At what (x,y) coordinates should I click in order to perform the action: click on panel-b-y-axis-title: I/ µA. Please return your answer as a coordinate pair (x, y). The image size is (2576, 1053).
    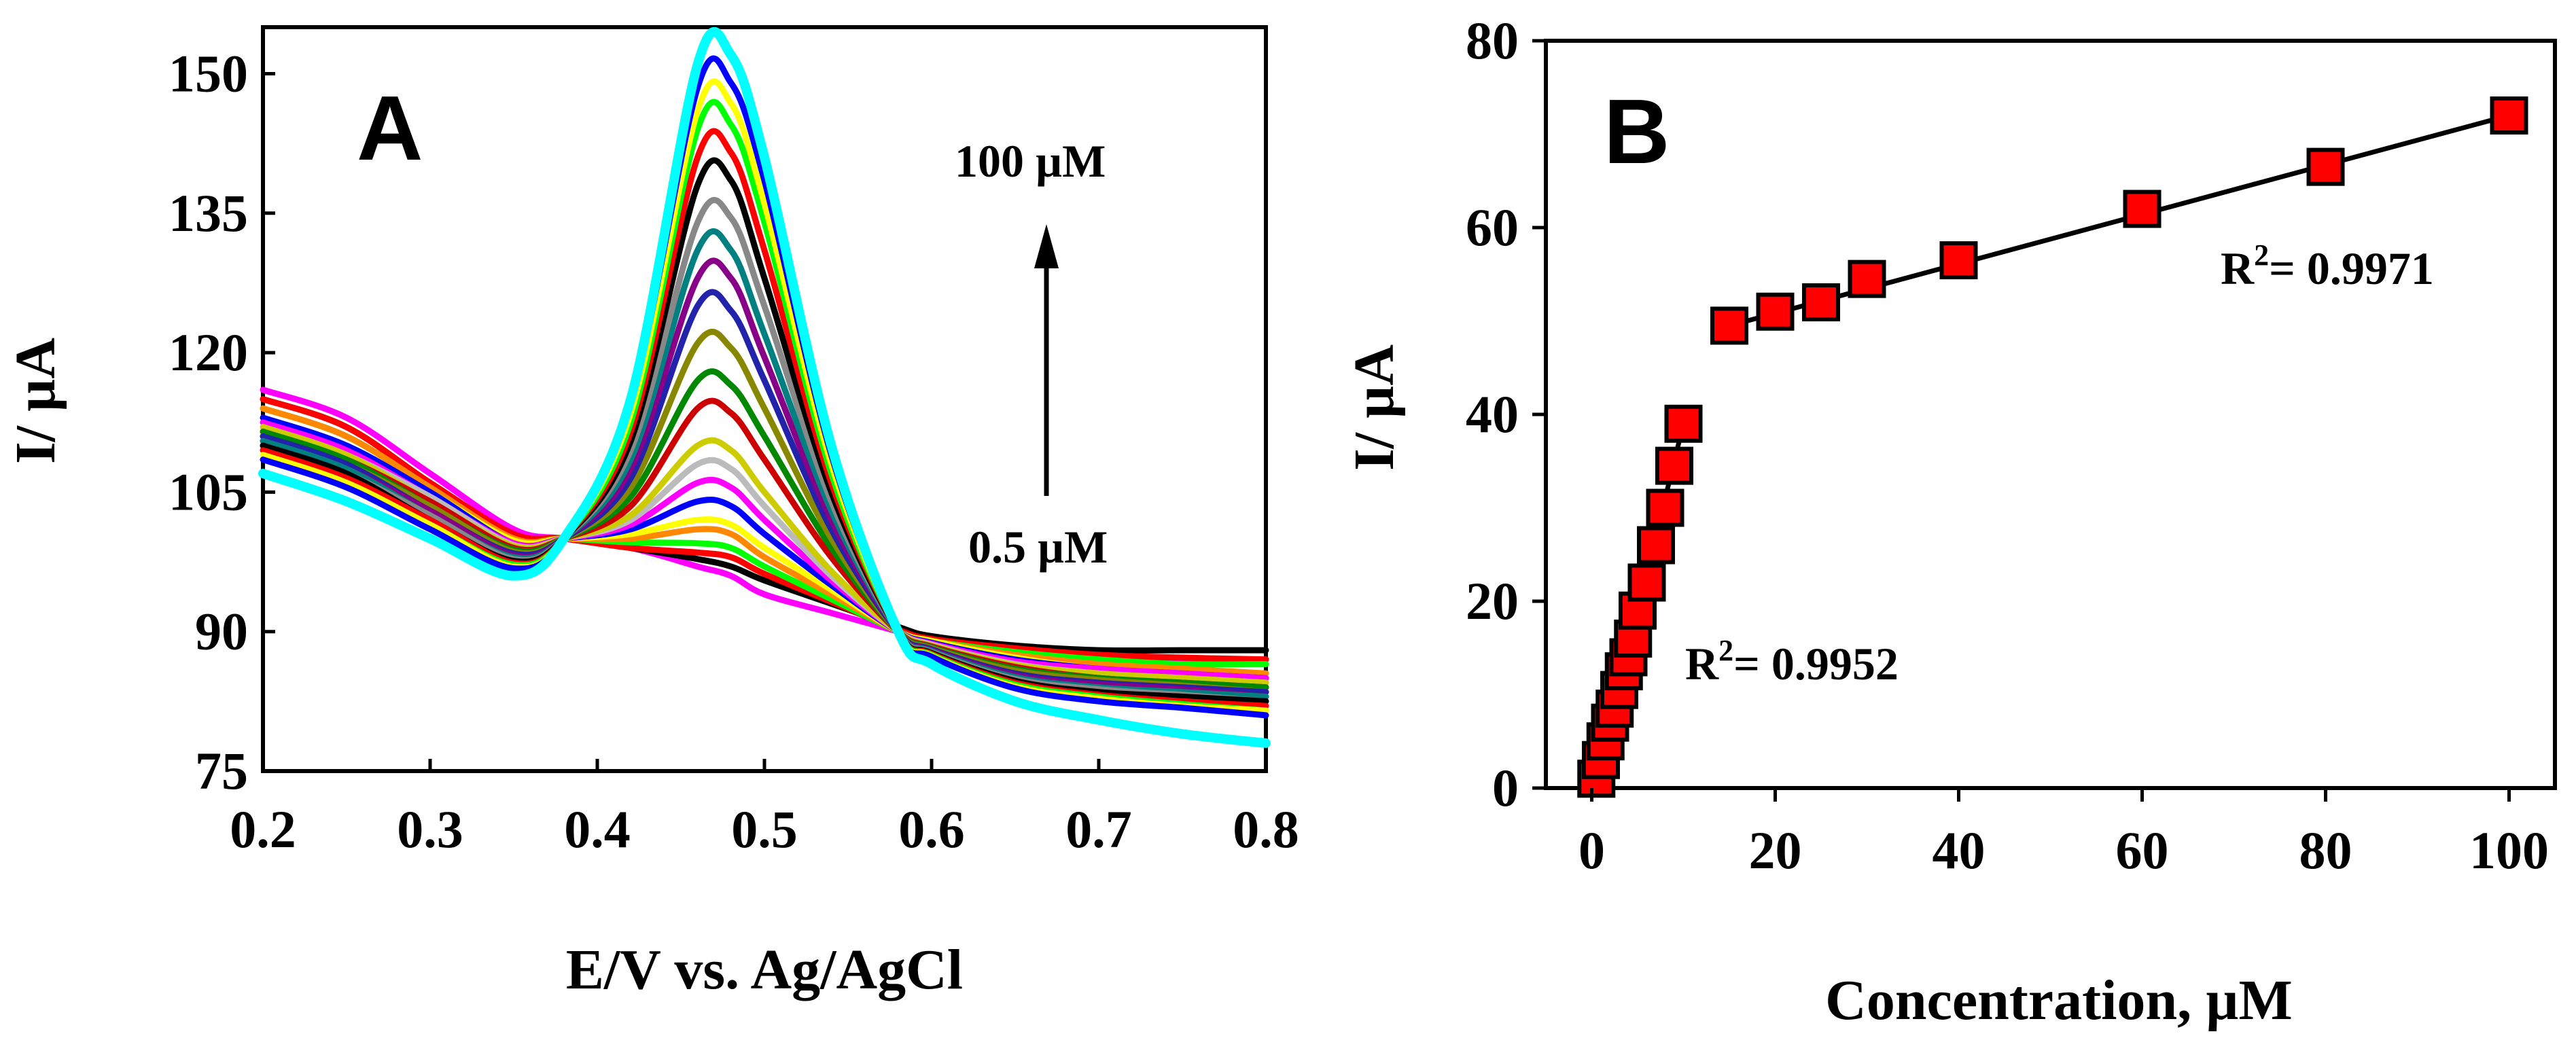
    Looking at the image, I should click on (1374, 407).